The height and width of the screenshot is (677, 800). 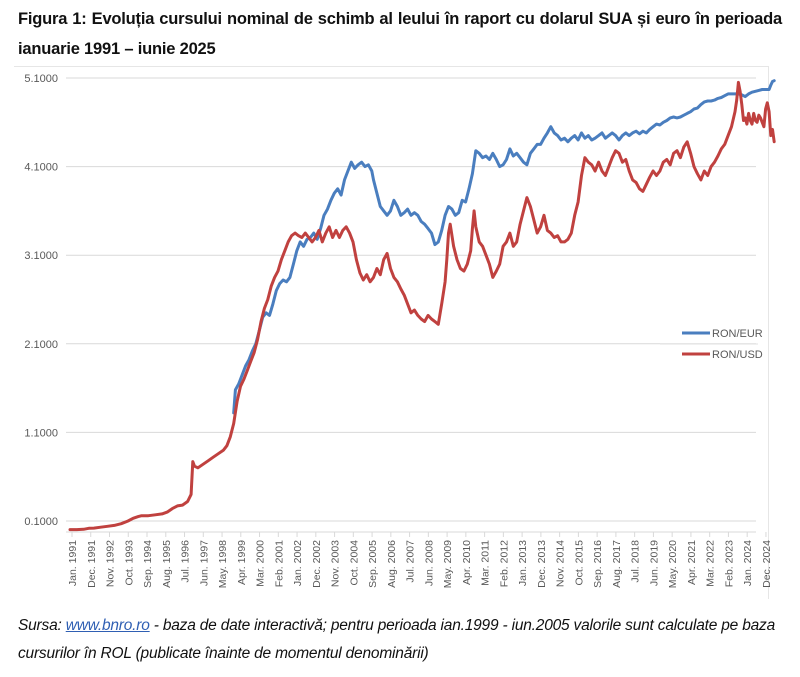 What do you see at coordinates (354, 563) in the screenshot?
I see `x-tick-label: Oct. 2004` at bounding box center [354, 563].